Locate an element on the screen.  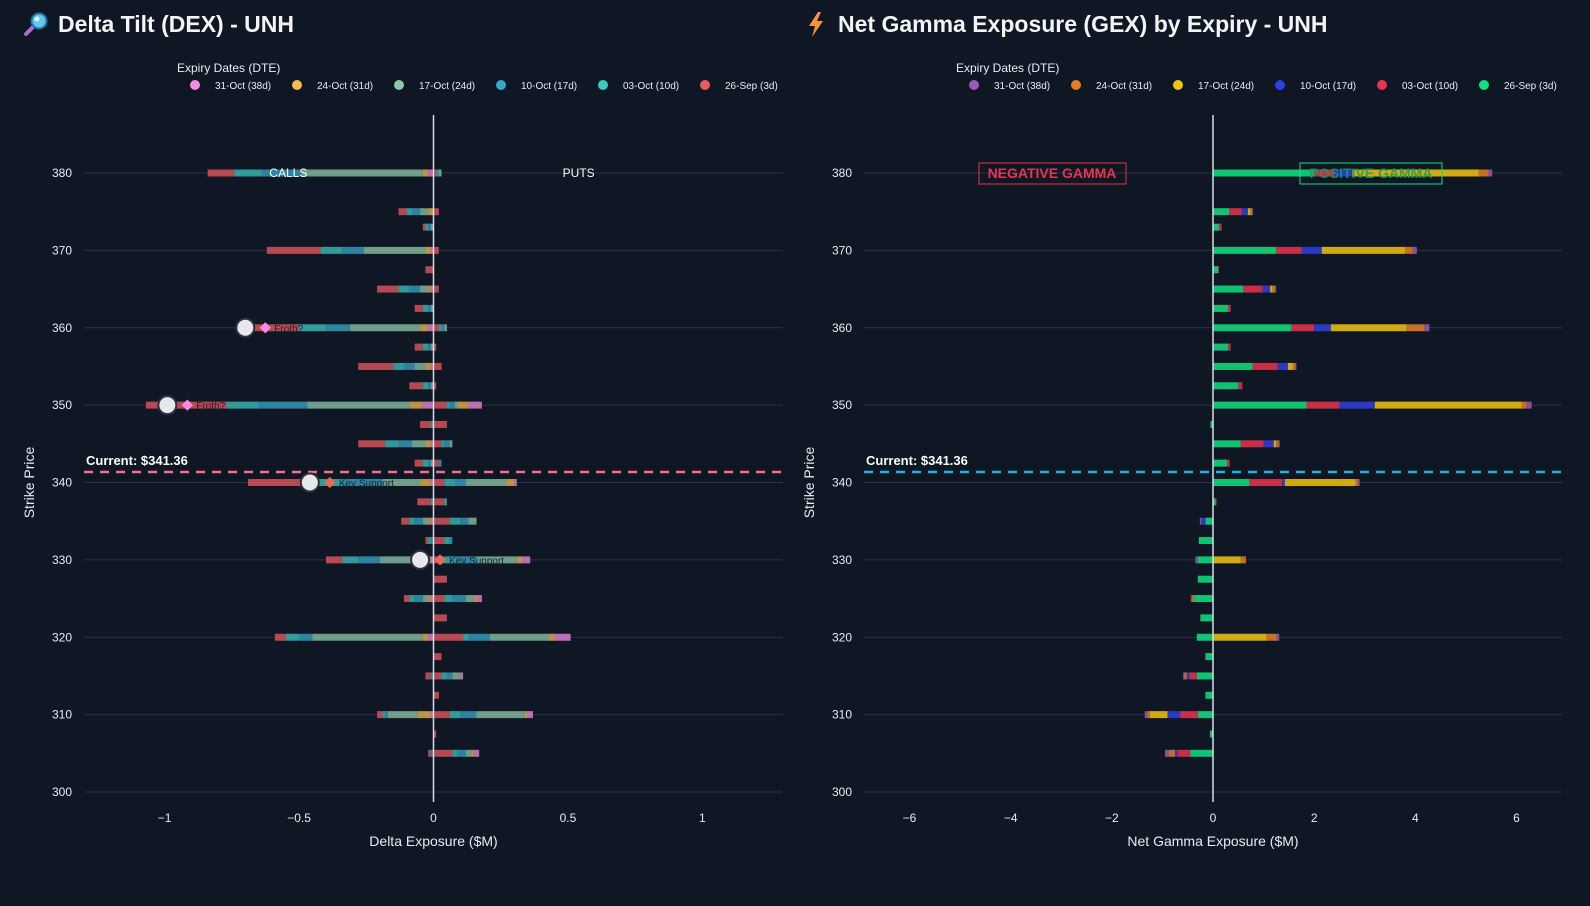
marker-circle is located at coordinates (167, 405).